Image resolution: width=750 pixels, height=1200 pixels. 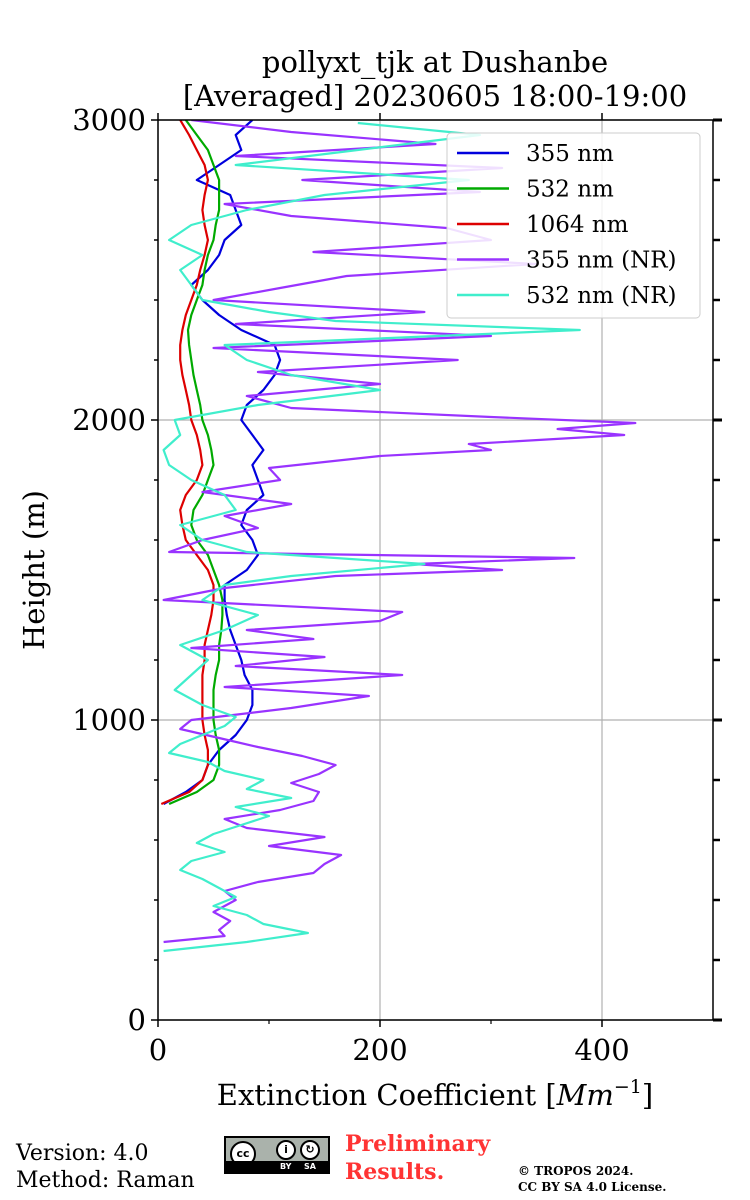 I want to click on copyright-line1: © TROPOS 2024., so click(x=576, y=1171).